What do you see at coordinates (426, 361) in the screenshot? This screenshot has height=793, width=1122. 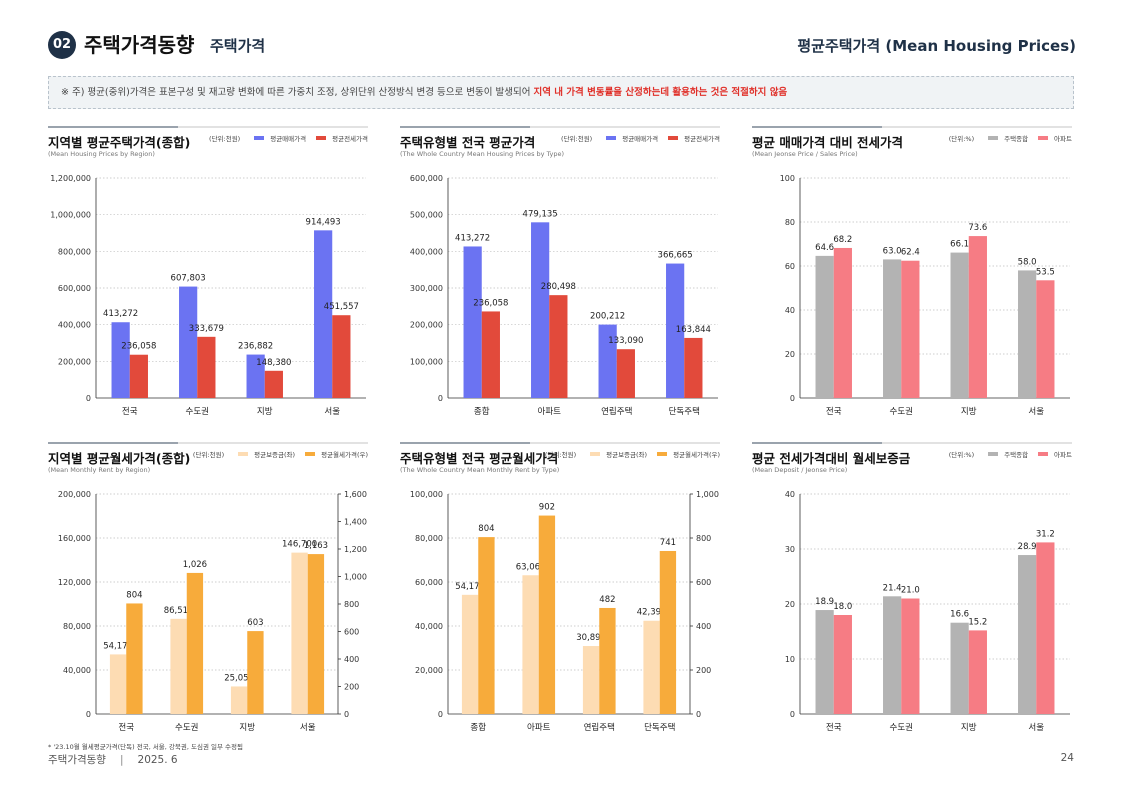 I see `y-tick-label: 100,000` at bounding box center [426, 361].